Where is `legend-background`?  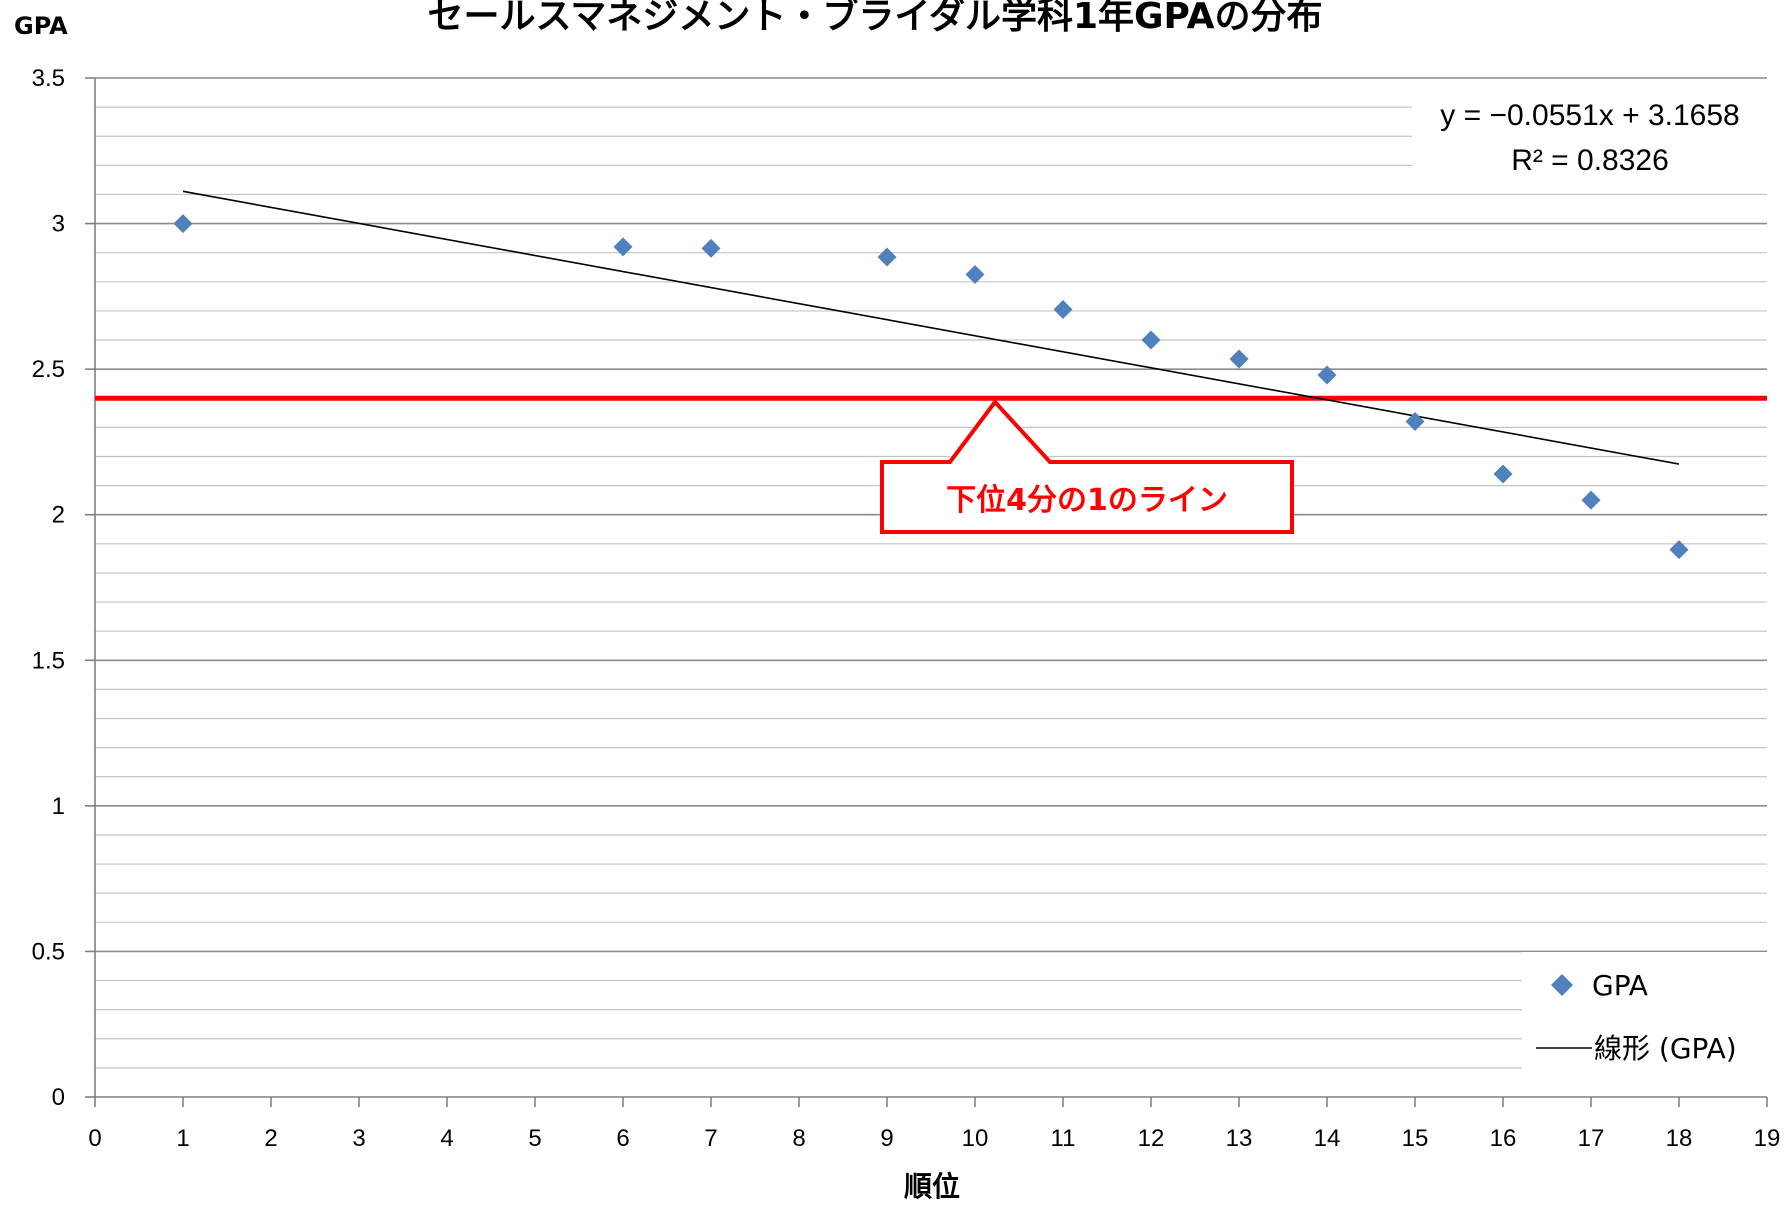 legend-background is located at coordinates (1653, 1015).